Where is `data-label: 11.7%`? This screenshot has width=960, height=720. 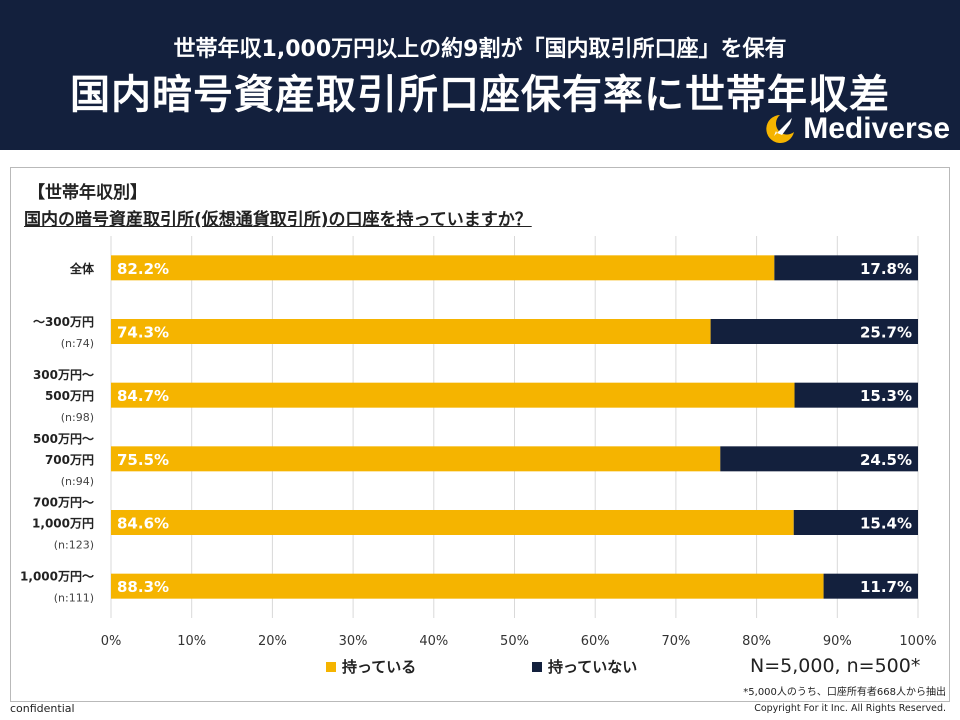 data-label: 11.7% is located at coordinates (886, 587).